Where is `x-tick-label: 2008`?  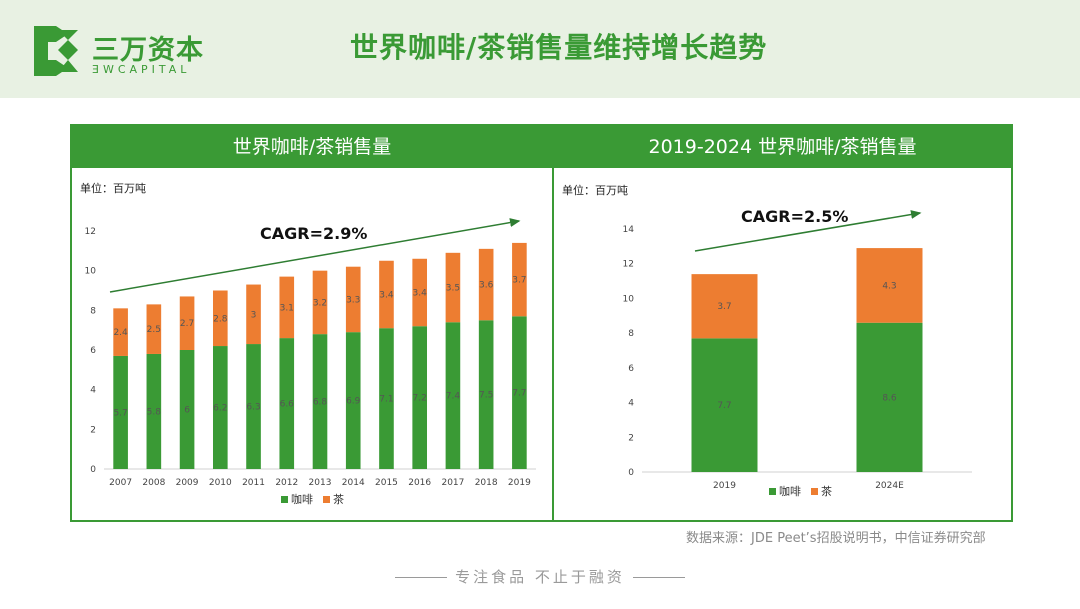 x-tick-label: 2008 is located at coordinates (153, 483).